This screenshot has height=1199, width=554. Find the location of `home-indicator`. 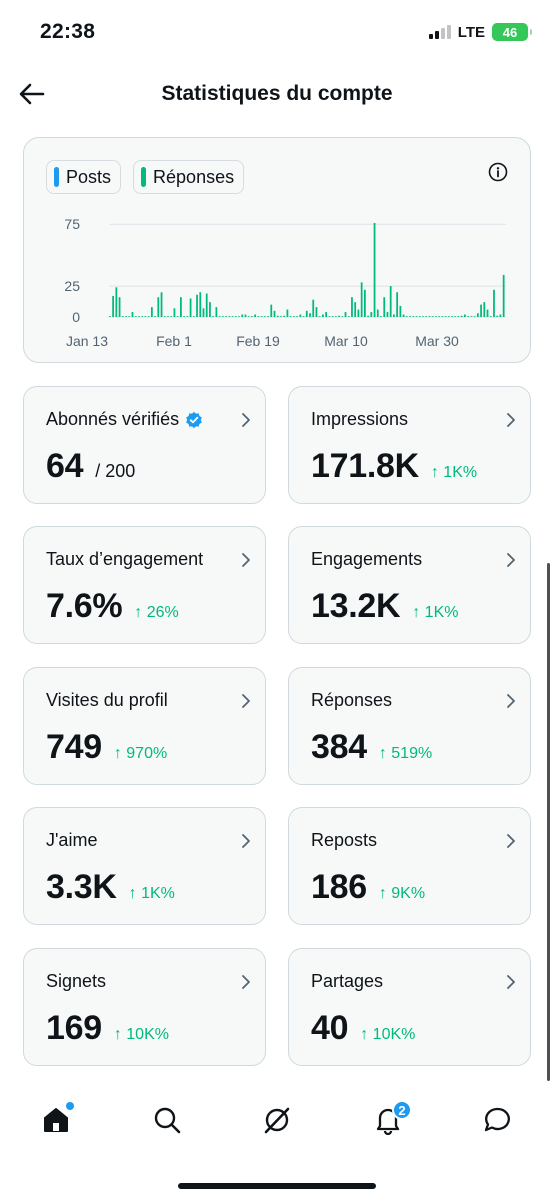

home-indicator is located at coordinates (277, 1186).